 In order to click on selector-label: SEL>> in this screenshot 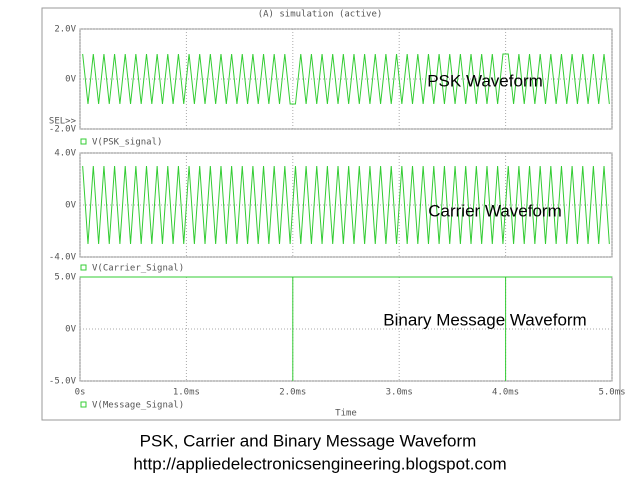, I will do `click(63, 122)`.